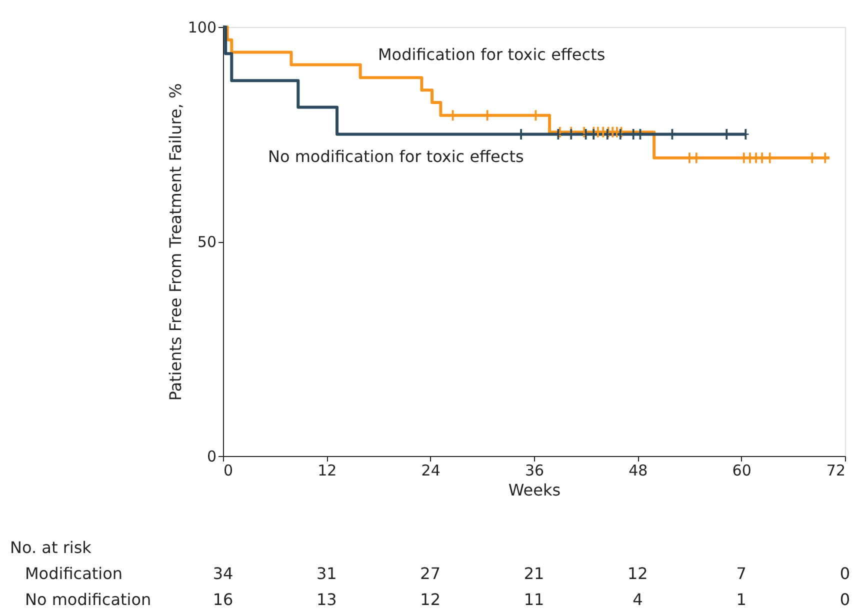 The height and width of the screenshot is (612, 860). I want to click on series-label: Modification for toxic effects, so click(492, 54).